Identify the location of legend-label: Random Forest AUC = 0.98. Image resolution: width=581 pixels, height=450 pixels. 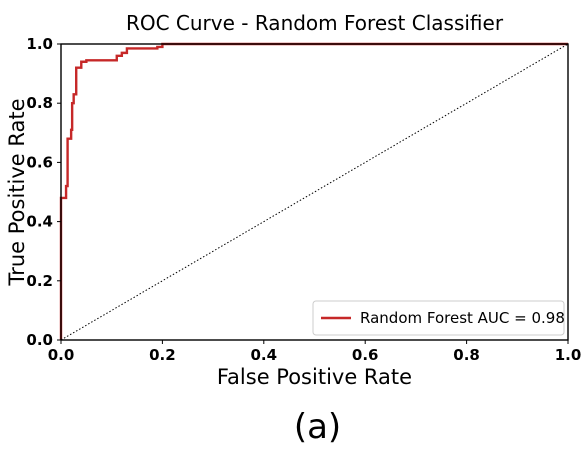
(462, 318).